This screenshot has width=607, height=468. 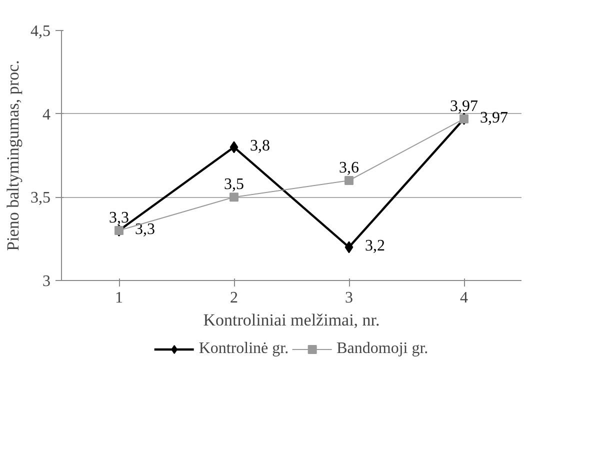 I want to click on data-label: 3,6, so click(x=349, y=168).